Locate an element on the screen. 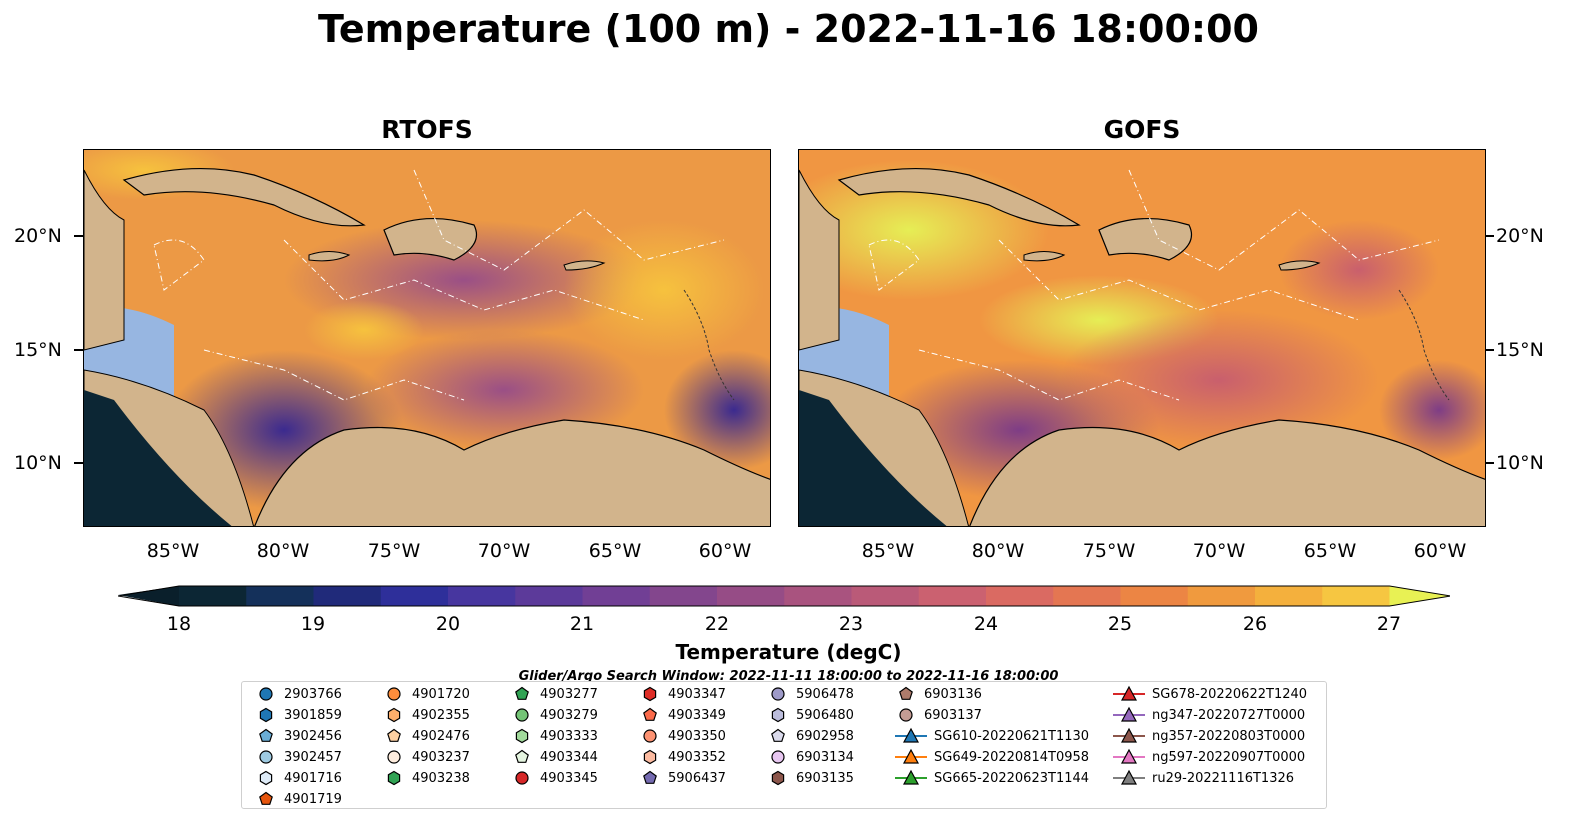 The image size is (1577, 827). colorbar-outline is located at coordinates (784, 596).